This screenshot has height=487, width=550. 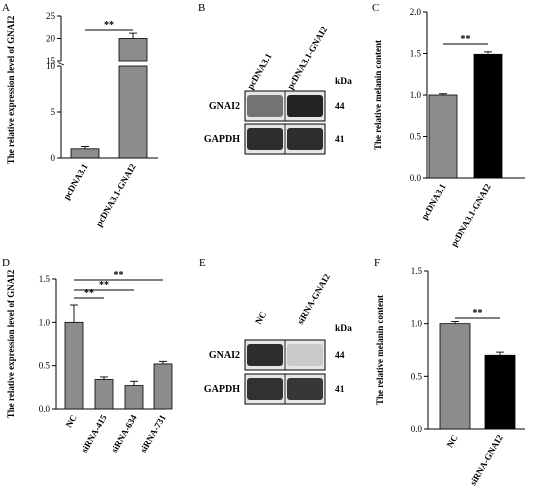 I want to click on y-tick-label: 10, so click(x=51, y=66).